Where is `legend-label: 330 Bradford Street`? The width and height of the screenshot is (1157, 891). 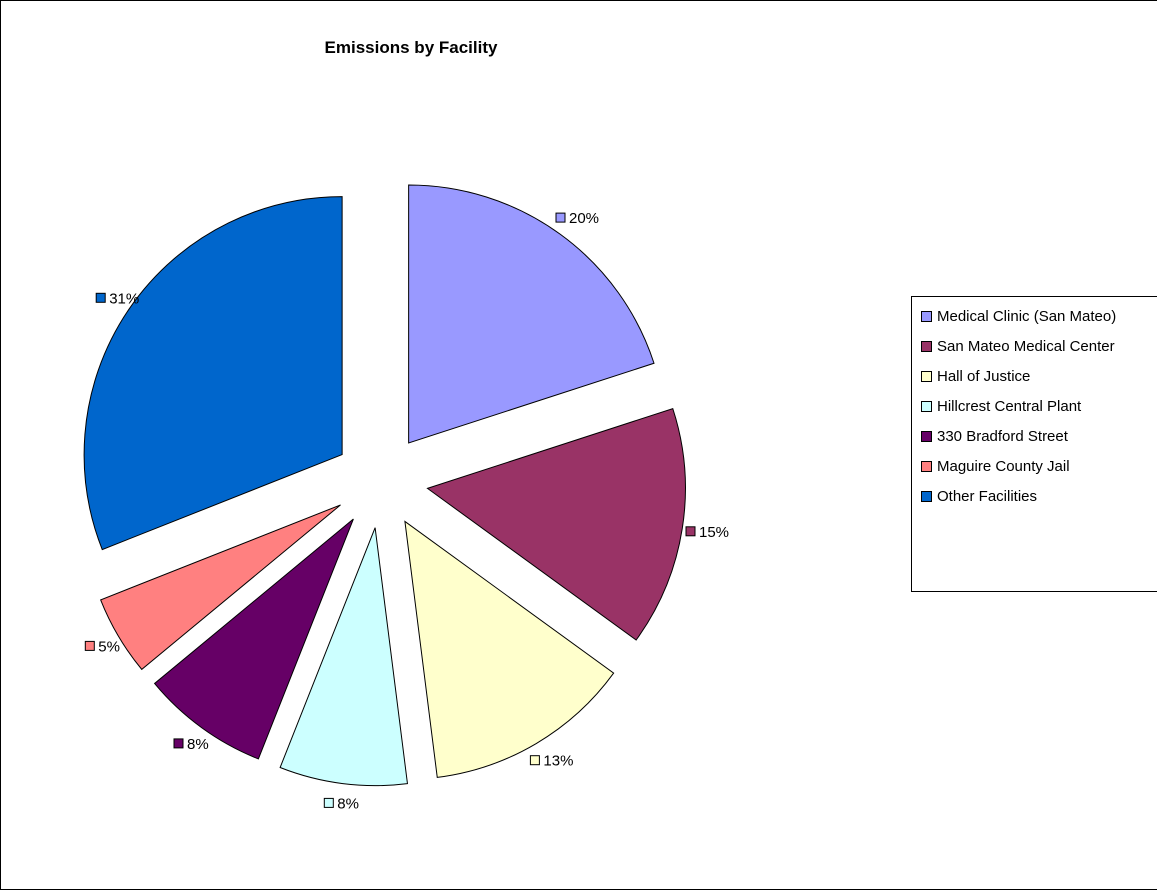
legend-label: 330 Bradford Street is located at coordinates (1002, 436).